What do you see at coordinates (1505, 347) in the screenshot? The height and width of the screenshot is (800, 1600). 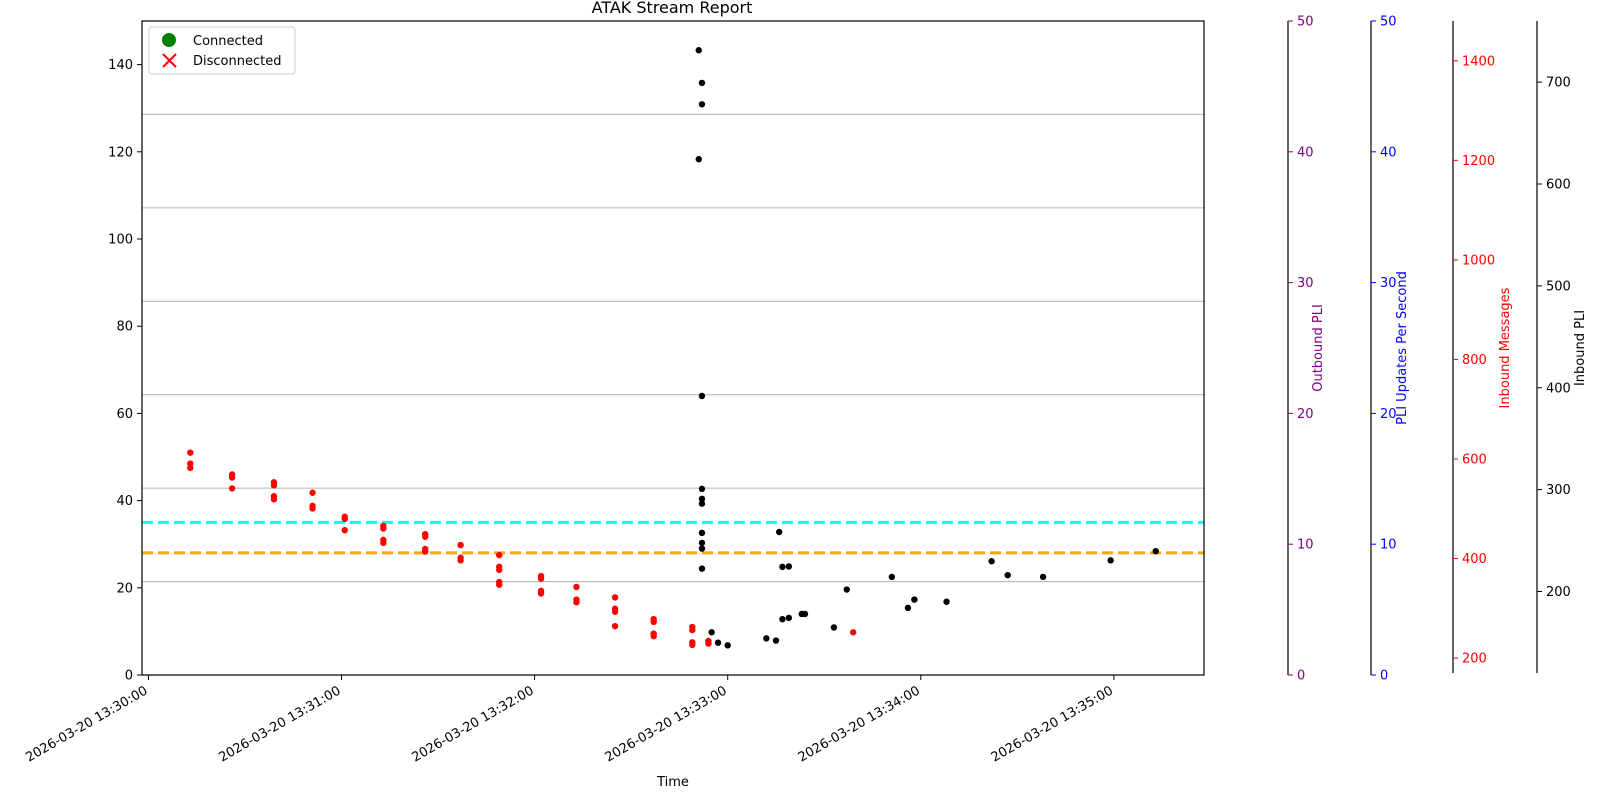 I see `secondary-axis-label: Inbound Messages` at bounding box center [1505, 347].